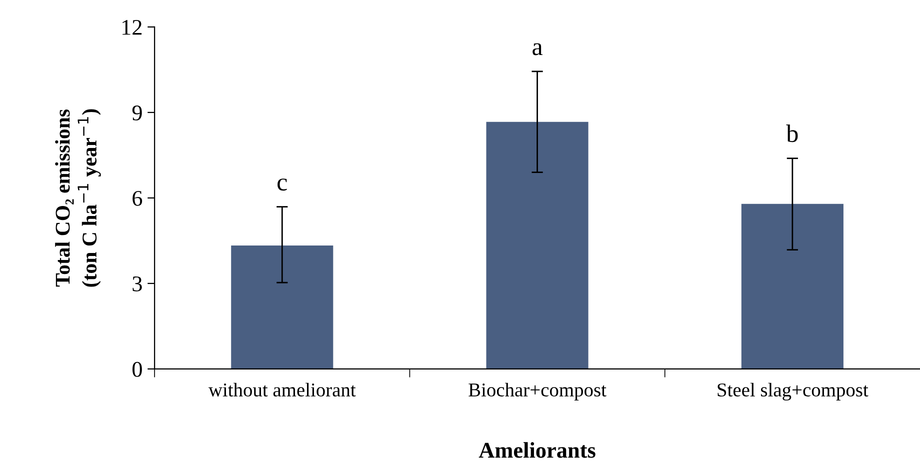  What do you see at coordinates (137, 198) in the screenshot?
I see `y-tick-label: 6` at bounding box center [137, 198].